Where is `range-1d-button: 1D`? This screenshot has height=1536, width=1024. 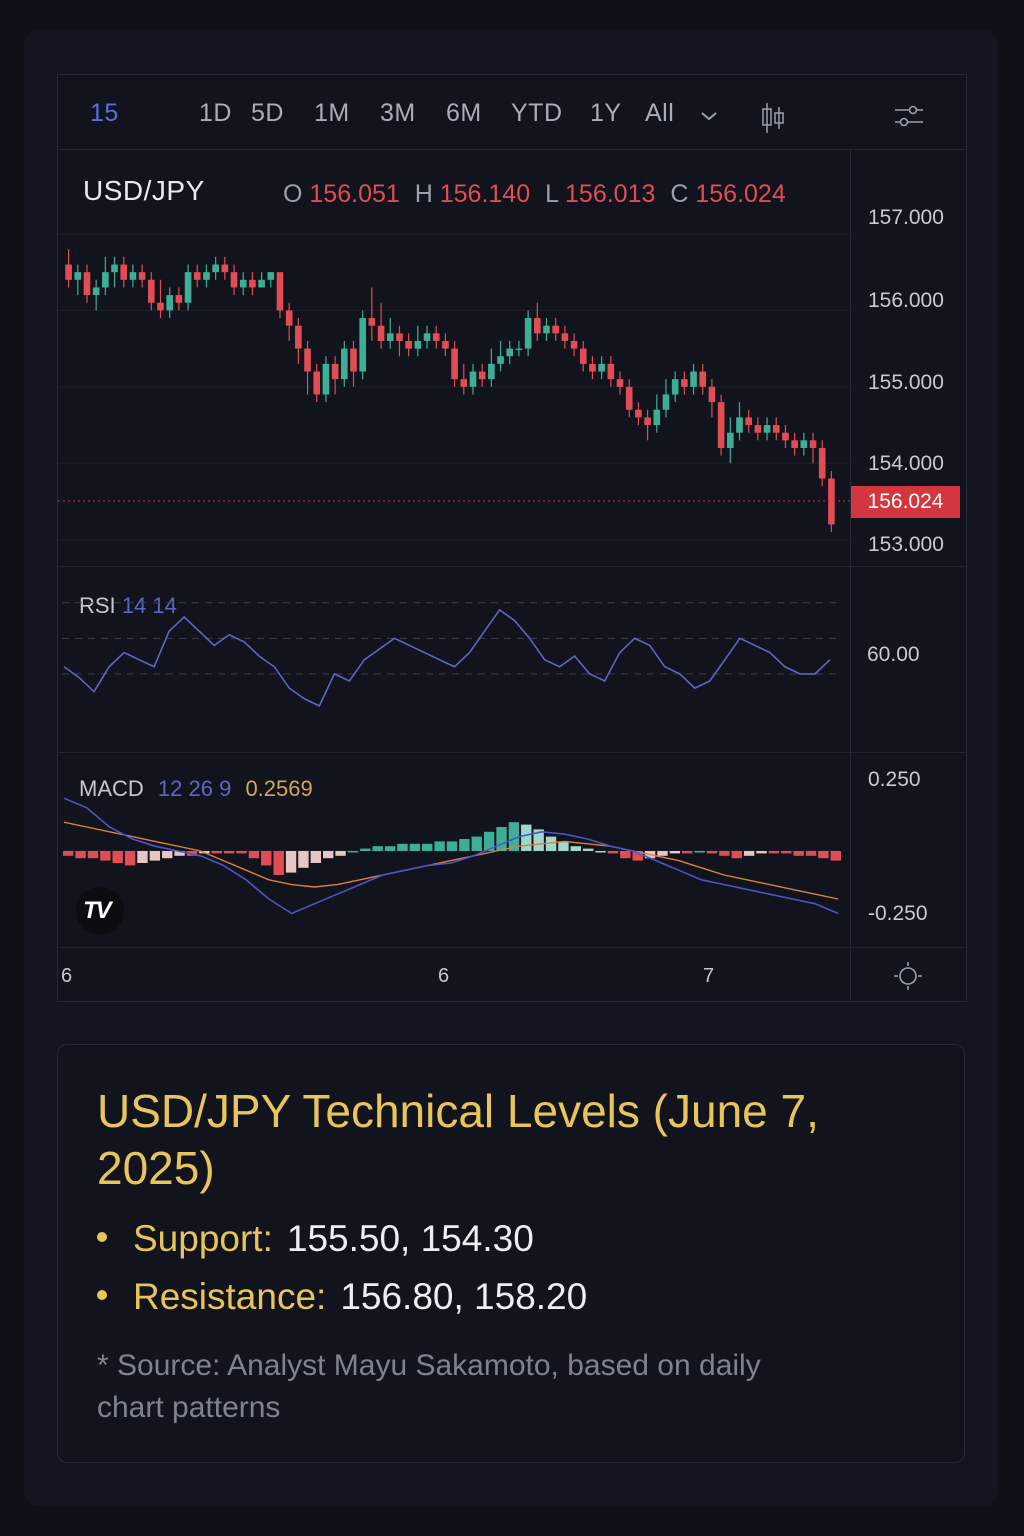
range-1d-button: 1D is located at coordinates (215, 113).